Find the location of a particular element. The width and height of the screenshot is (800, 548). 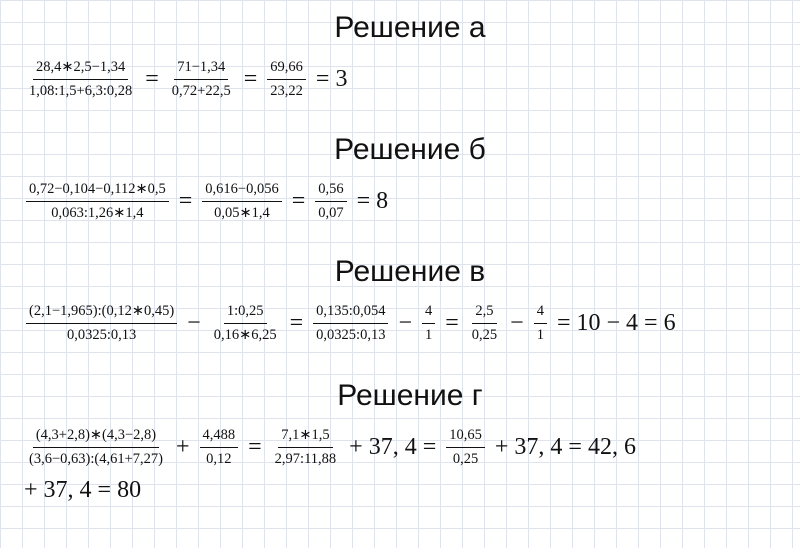

expression-line: + 37, 4 = 80 is located at coordinates (400, 490).